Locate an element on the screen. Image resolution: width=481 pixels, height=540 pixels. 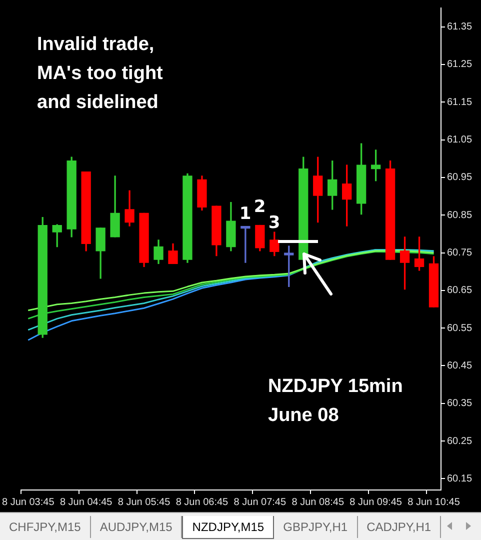
annotation: 3 is located at coordinates (274, 223).